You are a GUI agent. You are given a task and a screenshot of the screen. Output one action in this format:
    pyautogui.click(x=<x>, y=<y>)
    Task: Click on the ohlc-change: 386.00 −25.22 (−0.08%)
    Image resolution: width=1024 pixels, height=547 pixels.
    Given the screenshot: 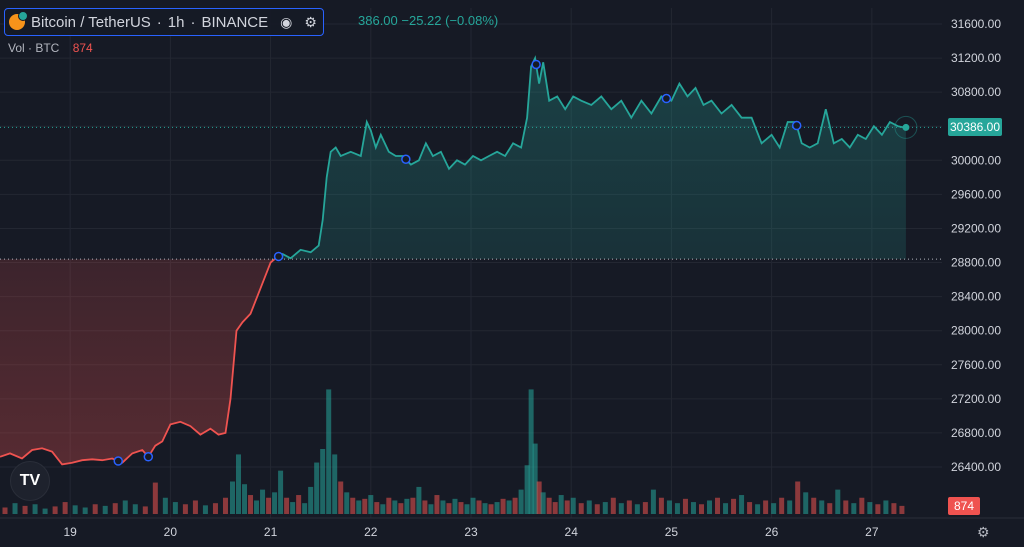 What is the action you would take?
    pyautogui.click(x=428, y=20)
    